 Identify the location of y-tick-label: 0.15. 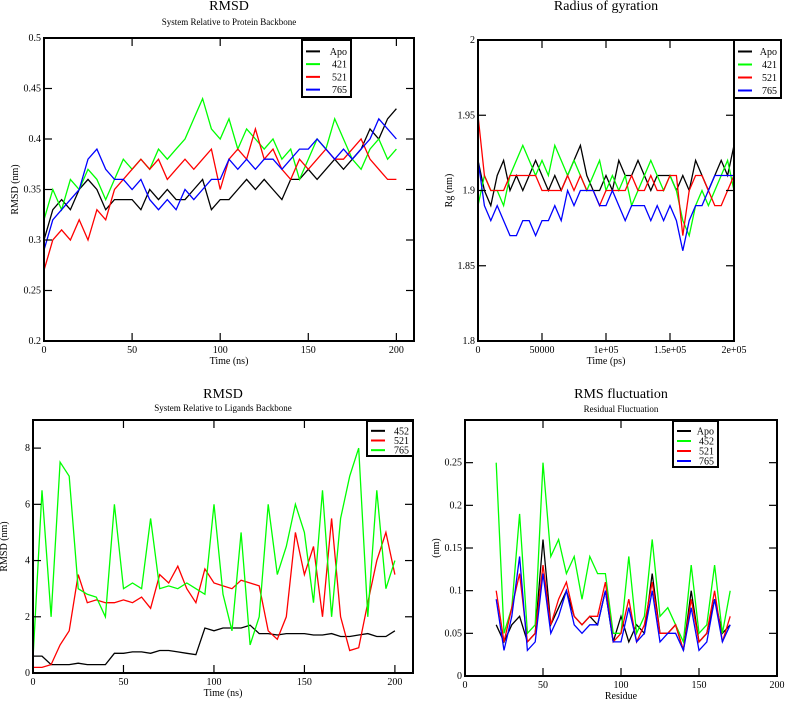
(454, 548).